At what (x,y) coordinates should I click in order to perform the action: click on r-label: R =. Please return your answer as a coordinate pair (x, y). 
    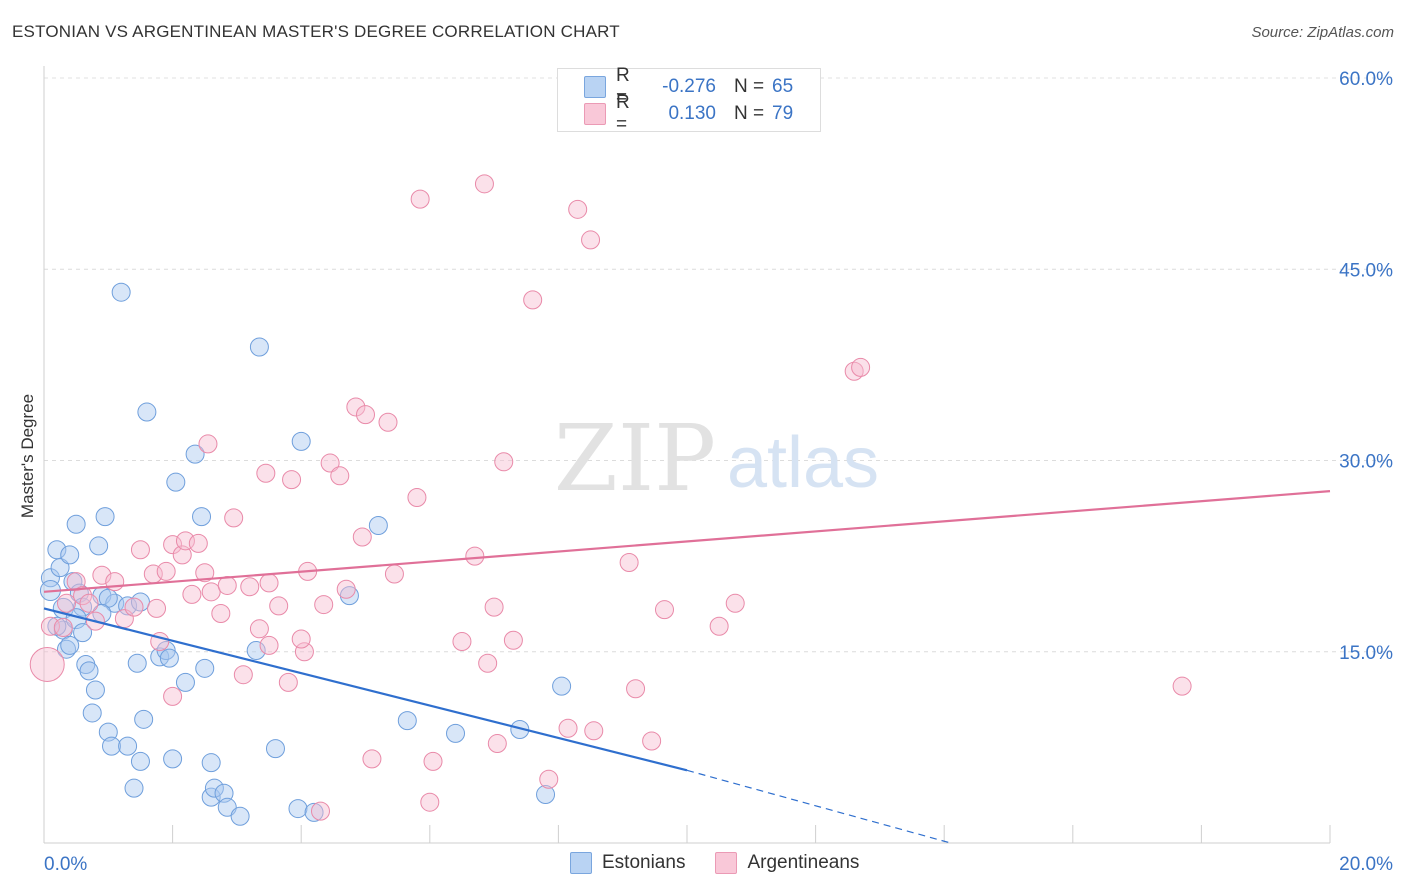
    Looking at the image, I should click on (623, 86).